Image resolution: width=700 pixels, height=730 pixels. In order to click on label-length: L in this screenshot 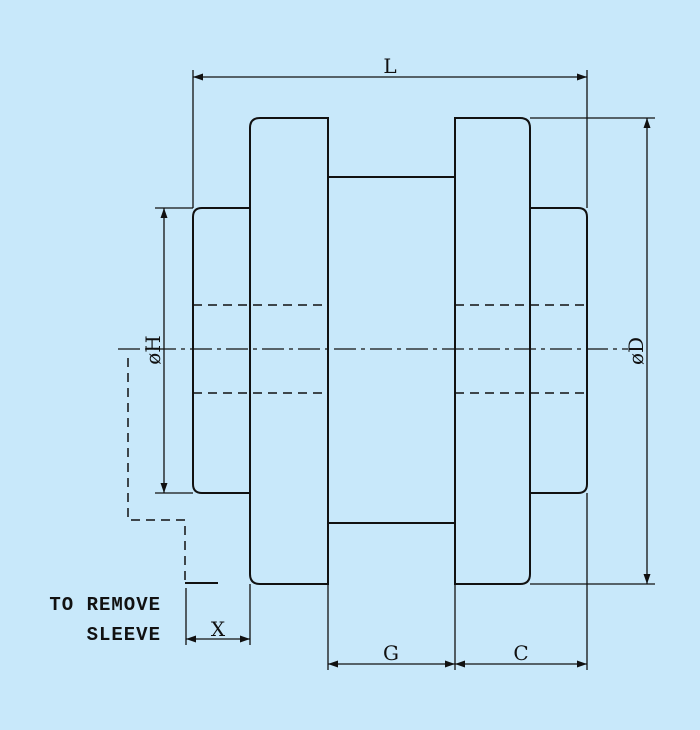, I will do `click(389, 66)`.